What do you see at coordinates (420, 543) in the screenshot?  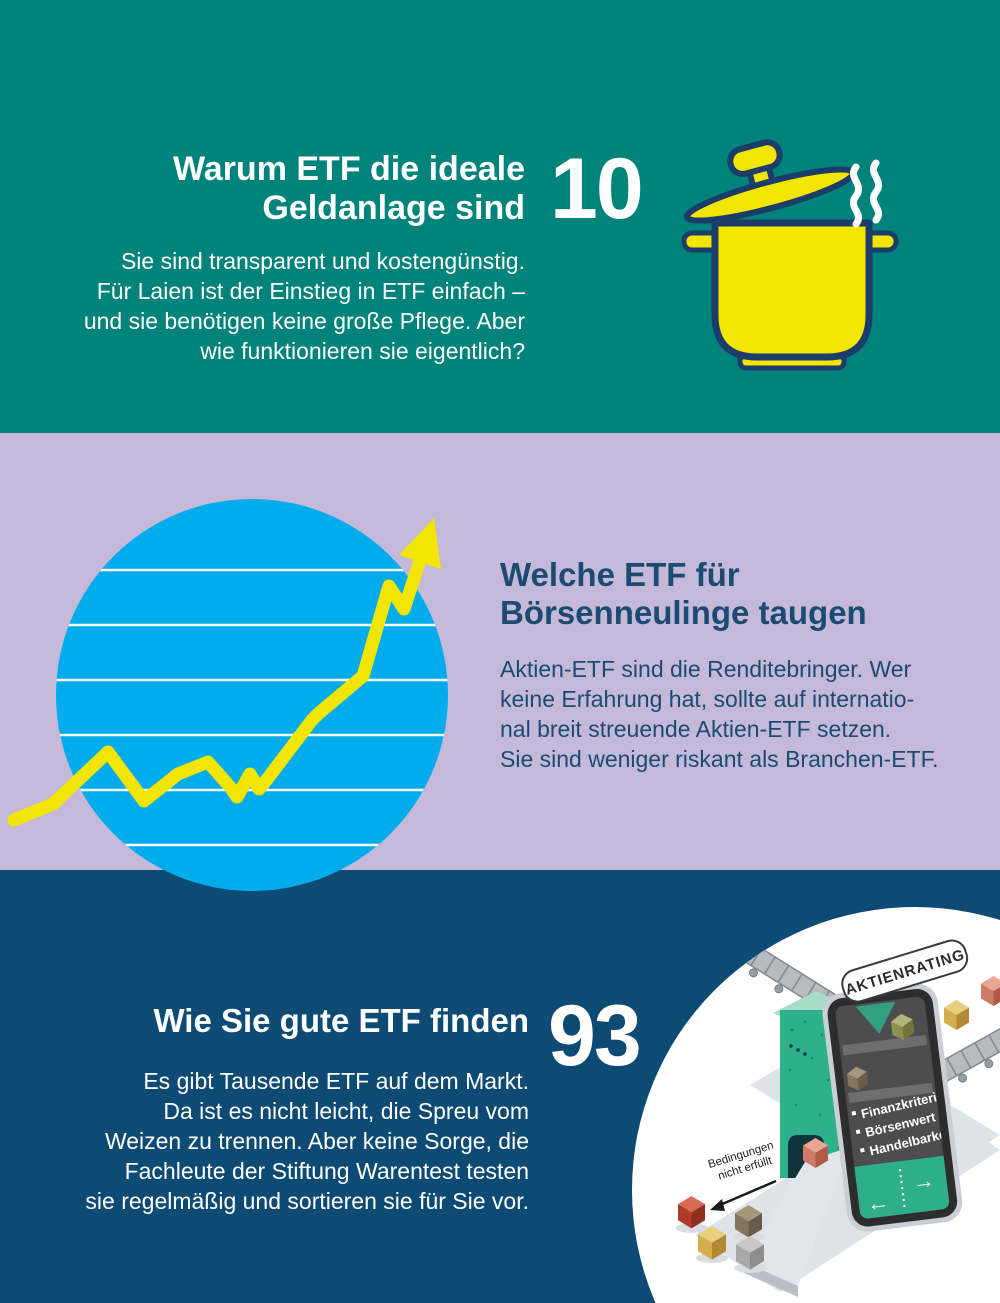 I see `trend-arrow-icon` at bounding box center [420, 543].